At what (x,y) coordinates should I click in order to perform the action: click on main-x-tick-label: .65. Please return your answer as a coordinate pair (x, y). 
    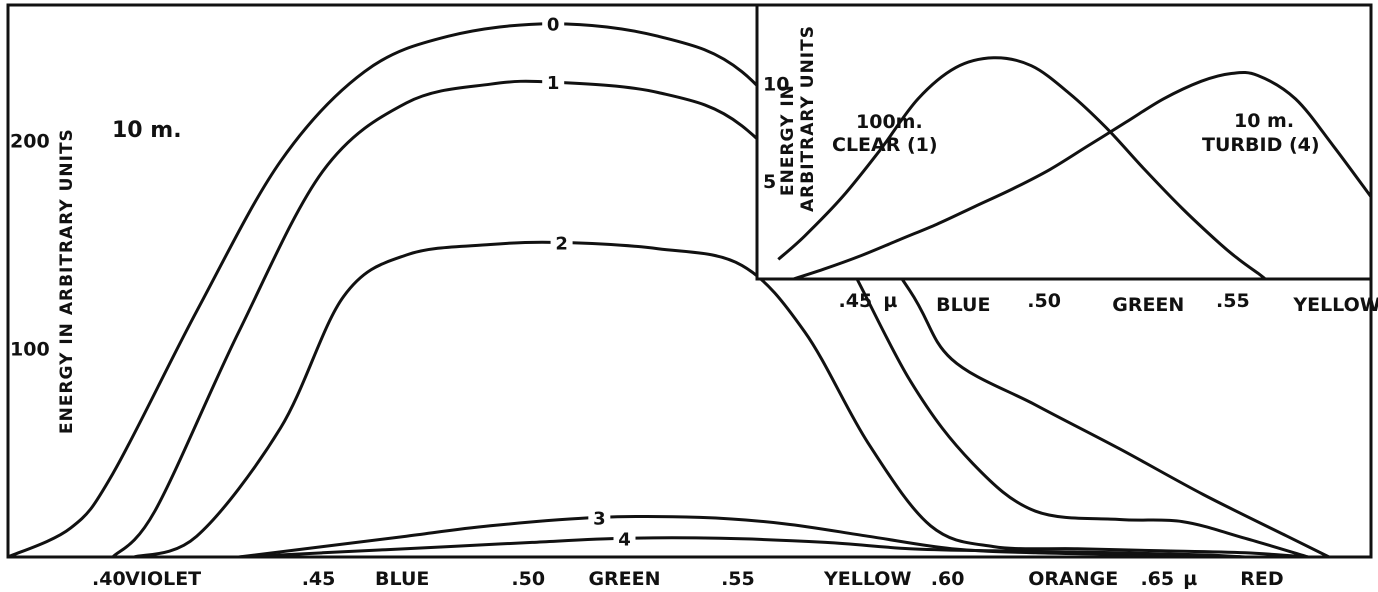
    Looking at the image, I should click on (1157, 579).